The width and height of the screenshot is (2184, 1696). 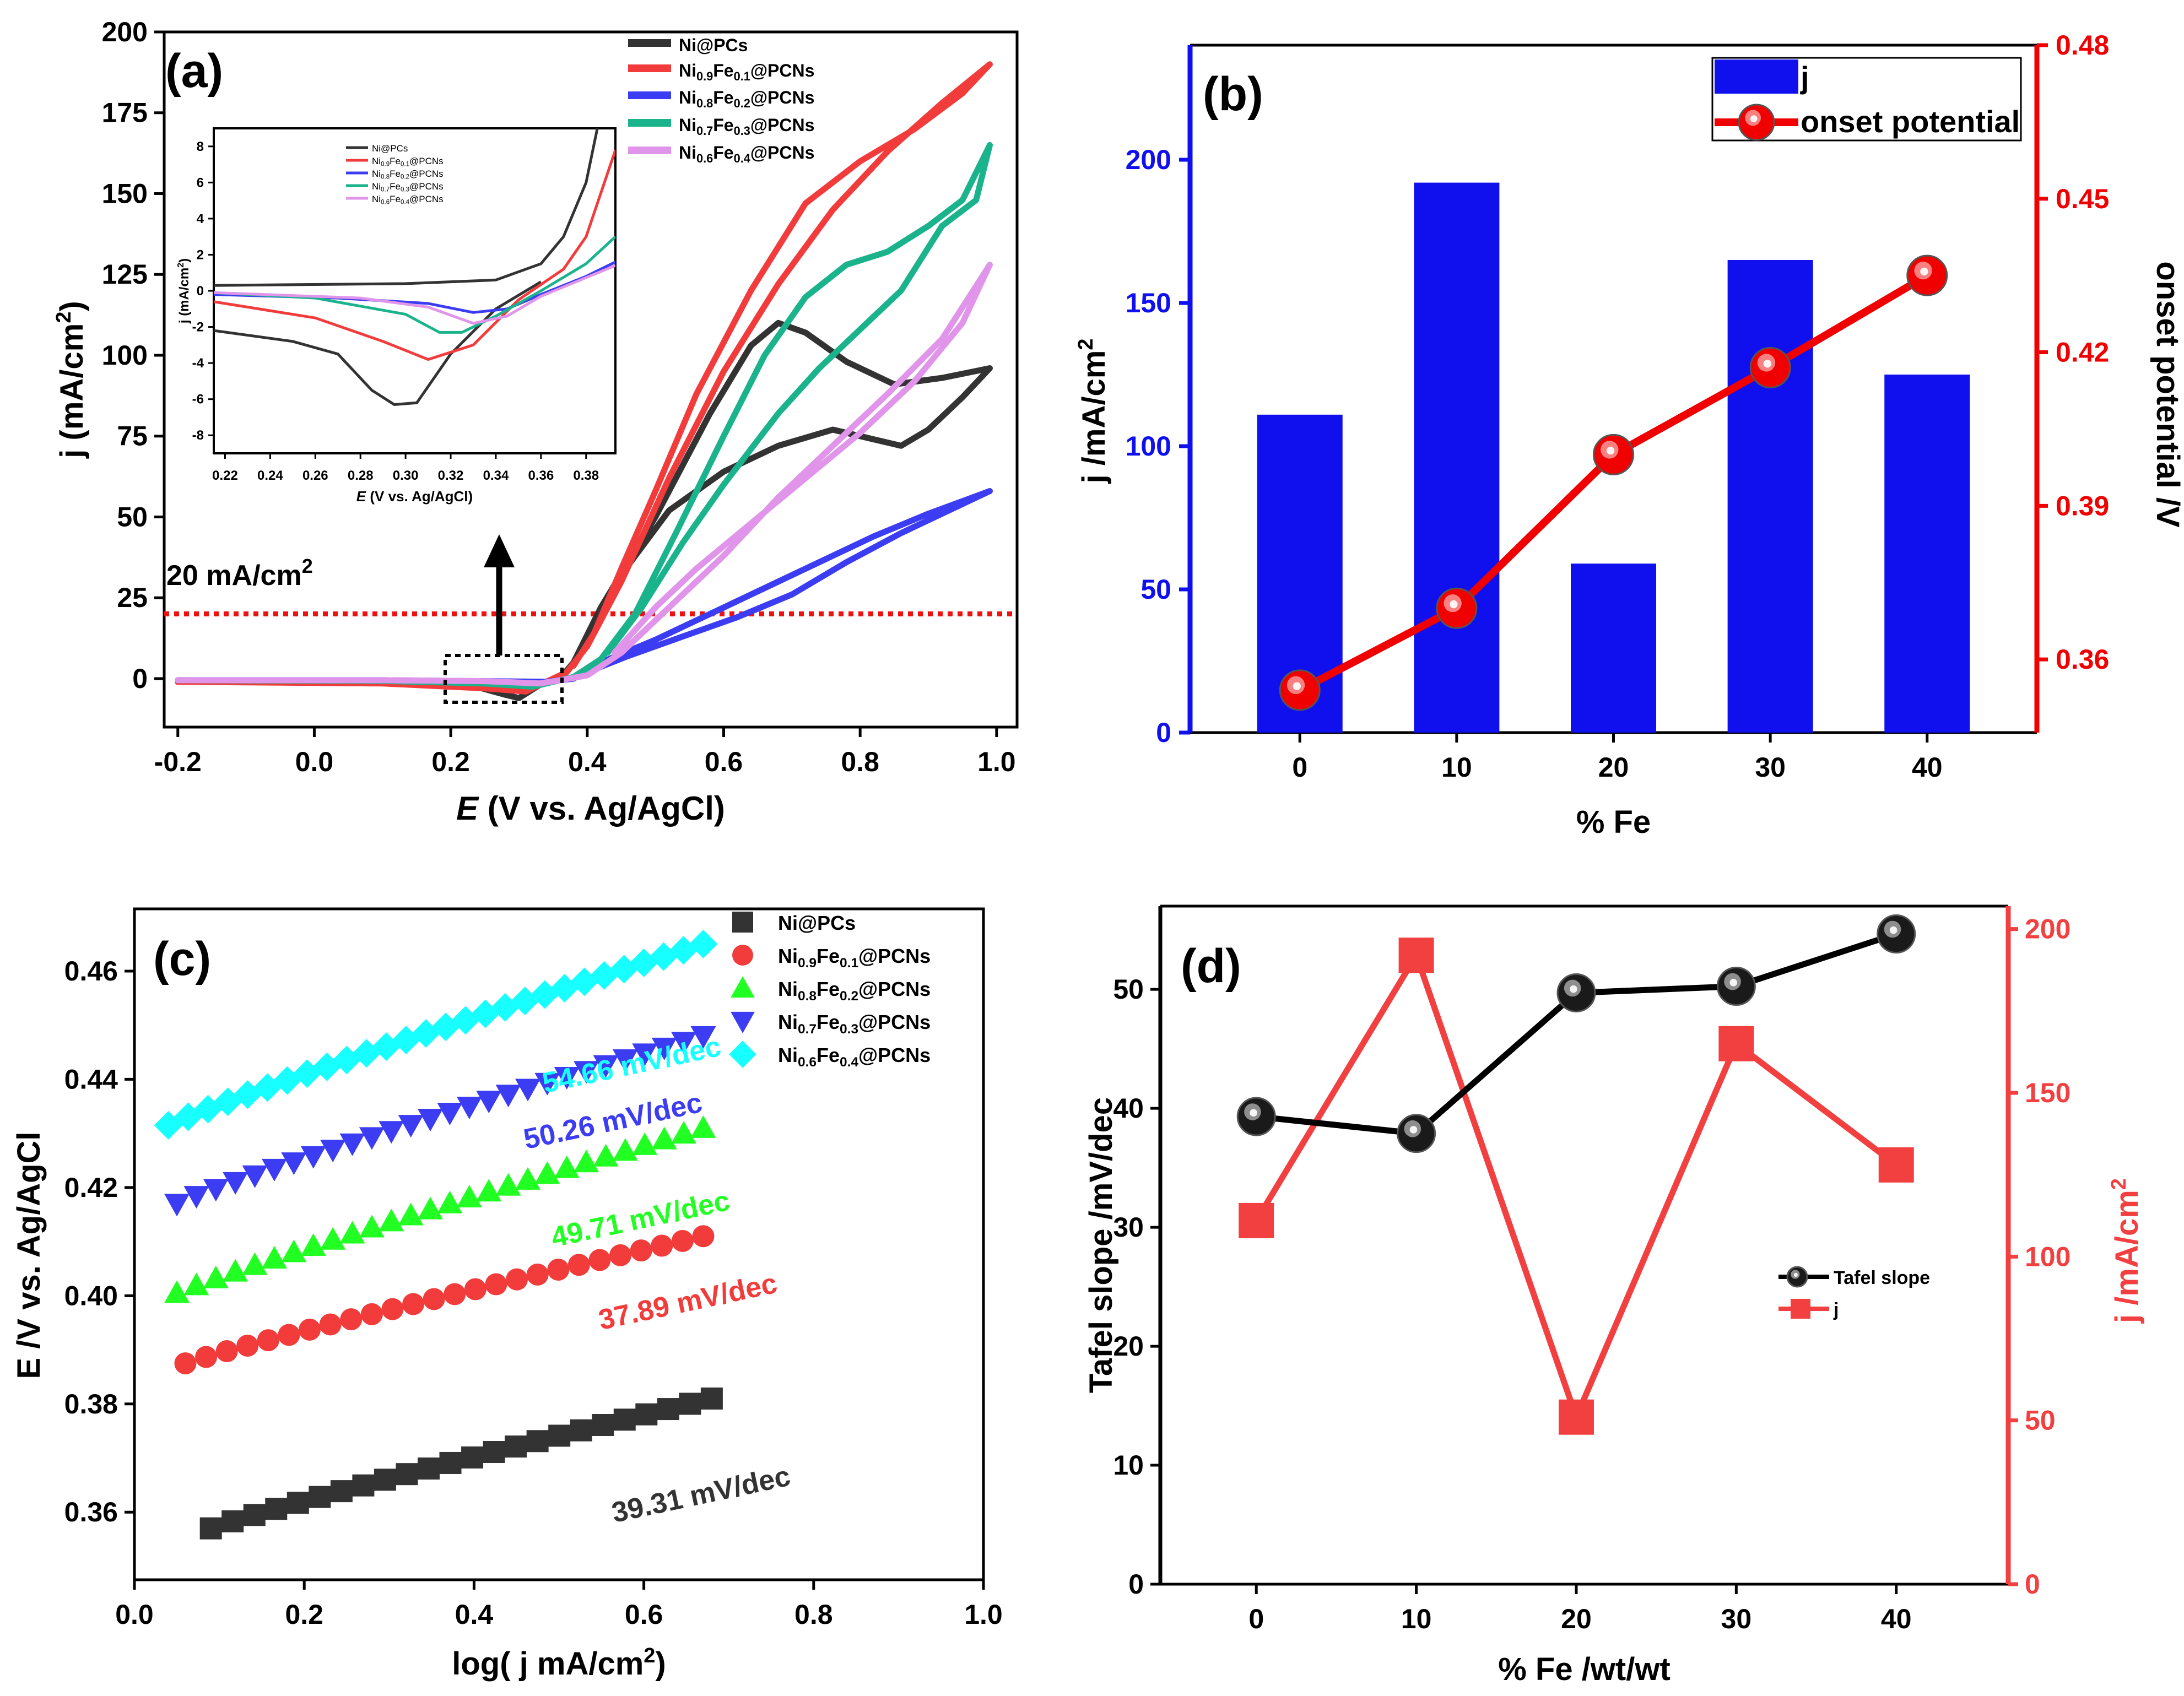 What do you see at coordinates (1613, 648) in the screenshot?
I see `bar` at bounding box center [1613, 648].